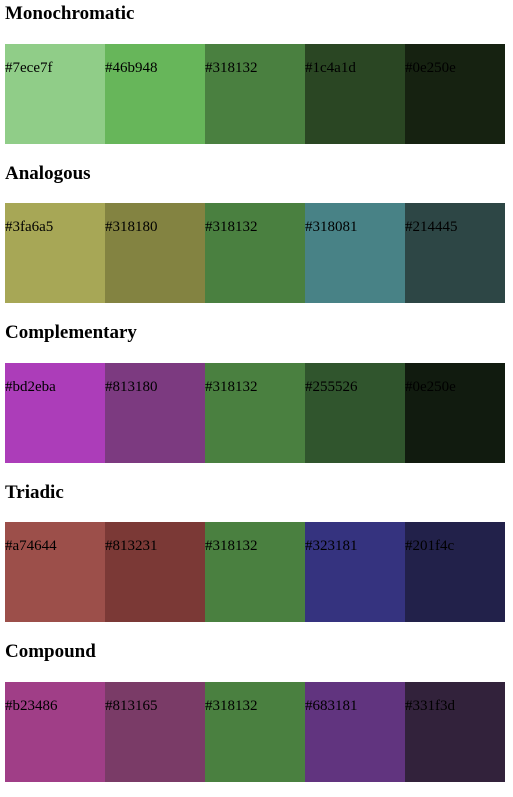 The width and height of the screenshot is (513, 797). I want to click on palette: #bd2eba #813180 #318132 #255526 #0e250e, so click(255, 413).